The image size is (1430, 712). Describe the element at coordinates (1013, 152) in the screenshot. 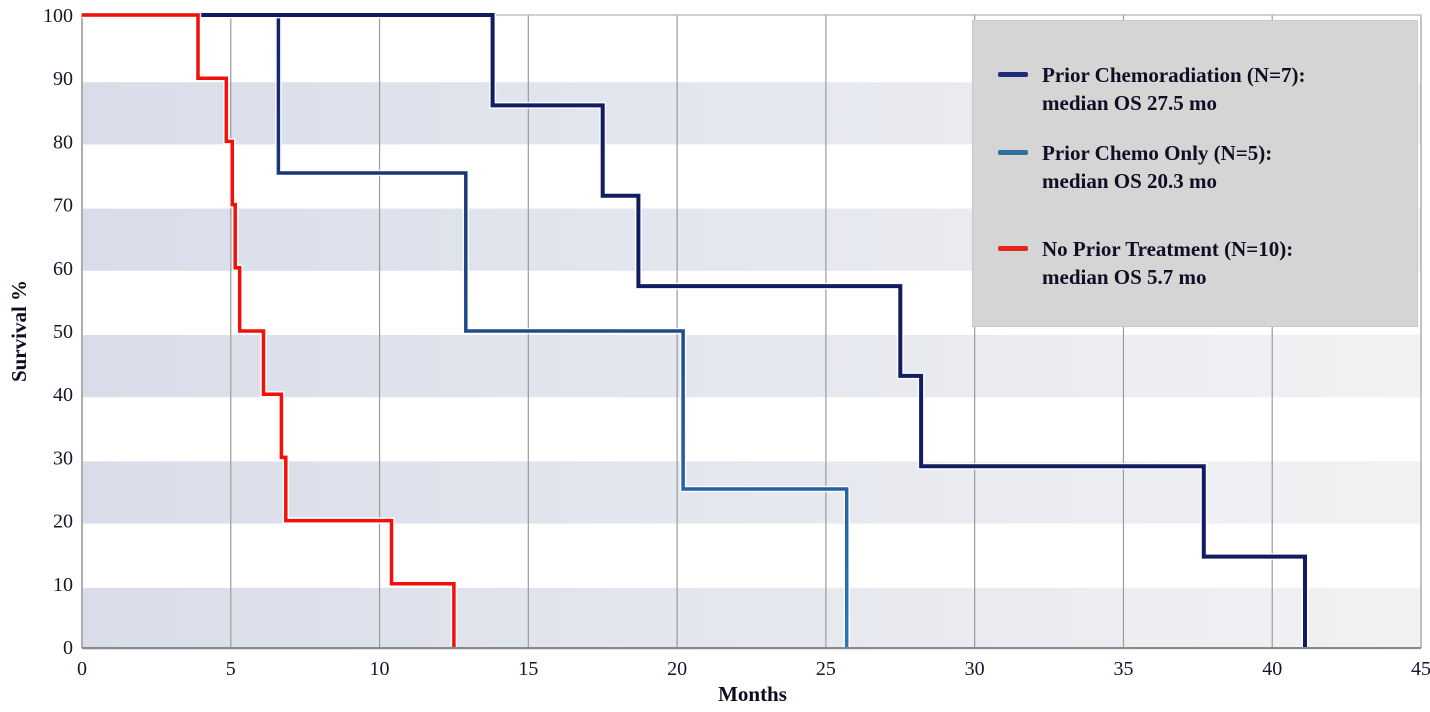

I see `legend-line-swatch-steel` at that location.